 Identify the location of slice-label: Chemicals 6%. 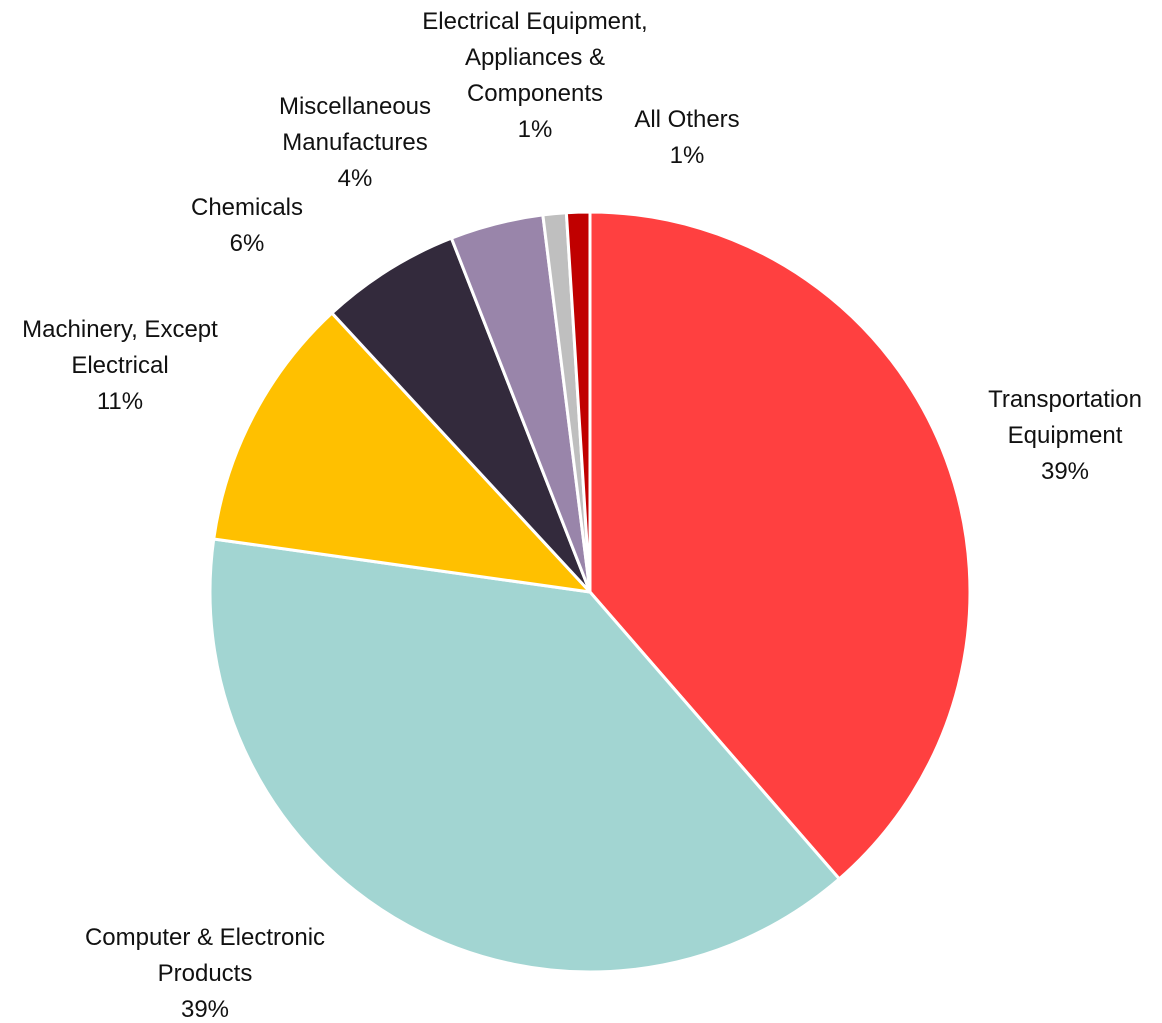
(247, 226).